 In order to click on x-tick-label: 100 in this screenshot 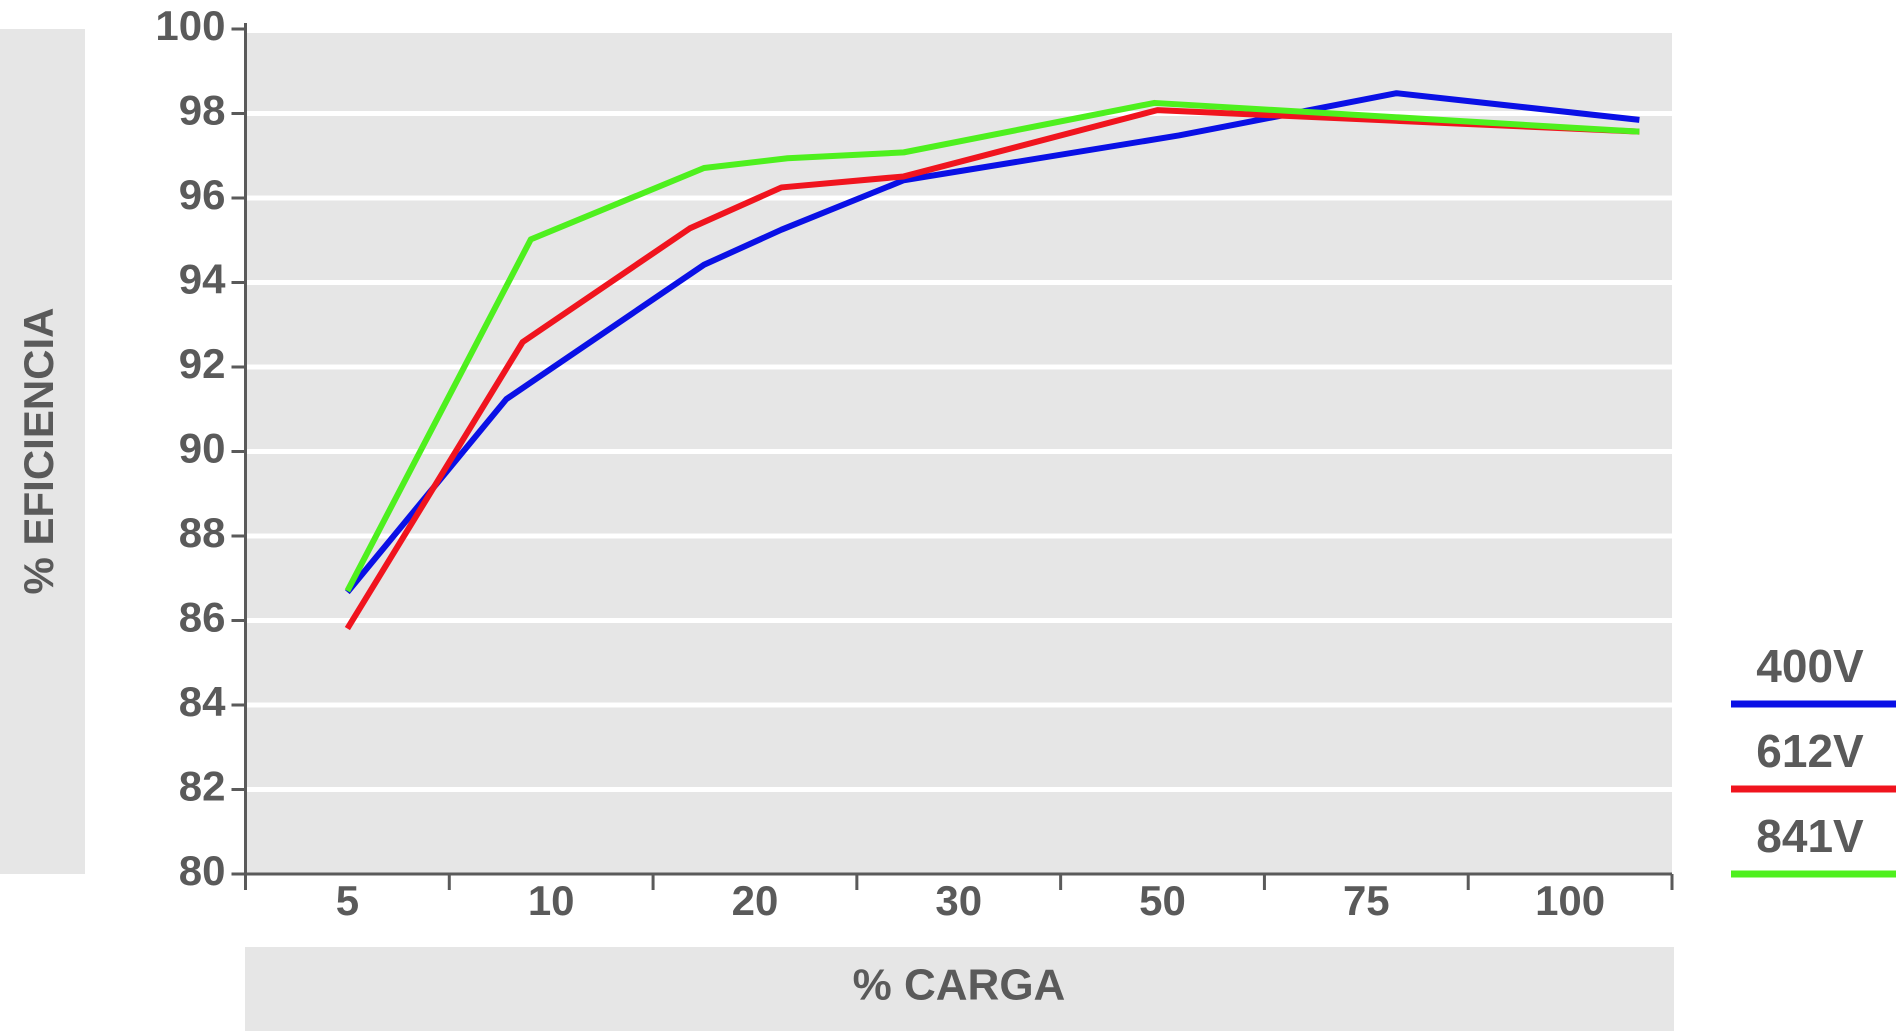, I will do `click(1570, 900)`.